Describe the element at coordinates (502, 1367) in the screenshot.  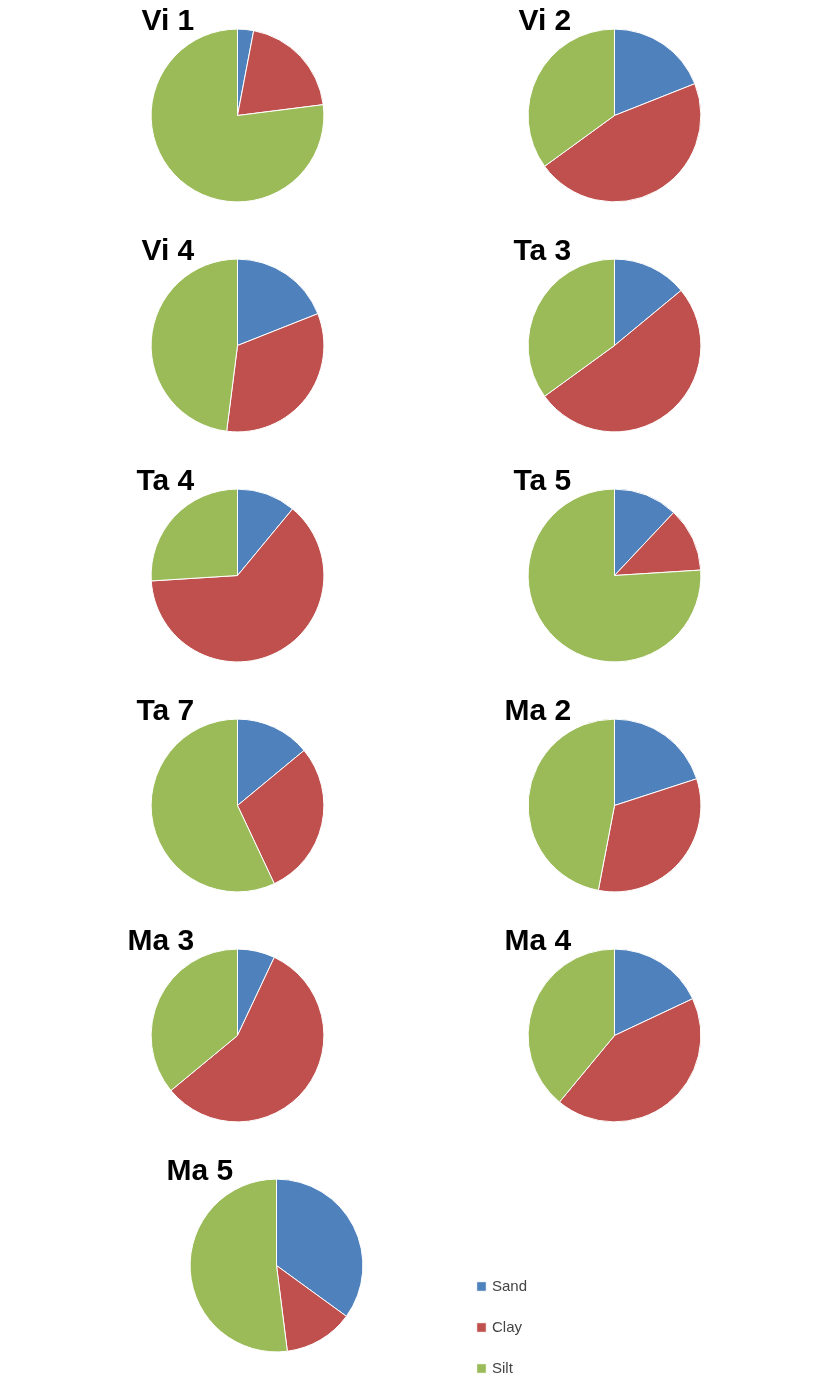
I see `legend-label: Silt` at that location.